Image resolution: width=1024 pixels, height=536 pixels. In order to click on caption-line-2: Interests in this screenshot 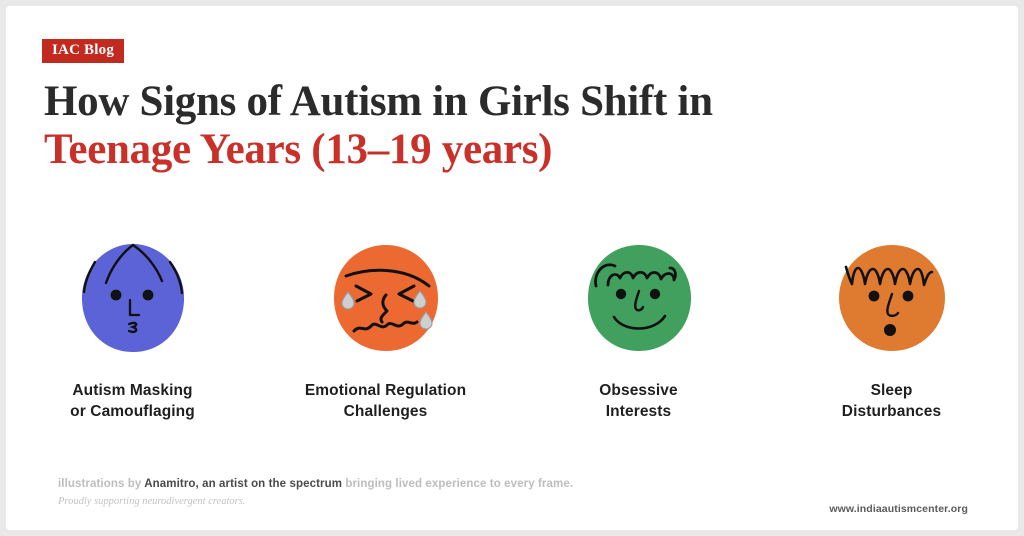, I will do `click(638, 411)`.